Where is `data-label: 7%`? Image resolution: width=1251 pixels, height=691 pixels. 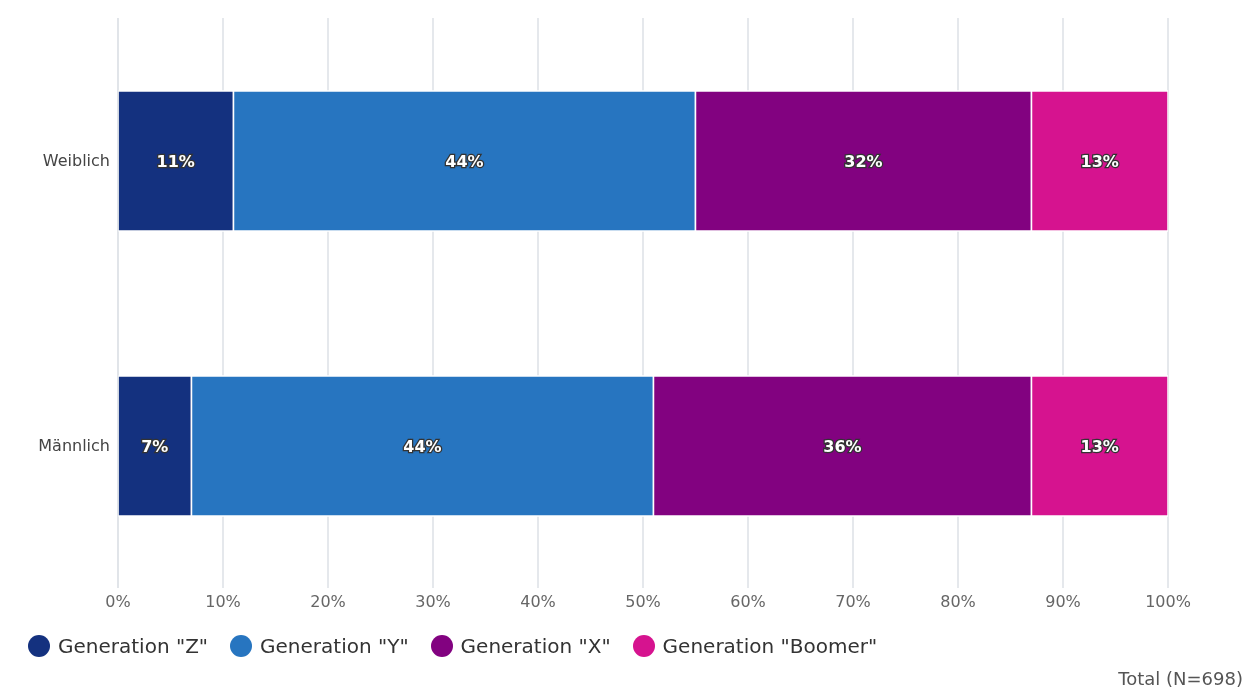
data-label: 7% is located at coordinates (155, 446).